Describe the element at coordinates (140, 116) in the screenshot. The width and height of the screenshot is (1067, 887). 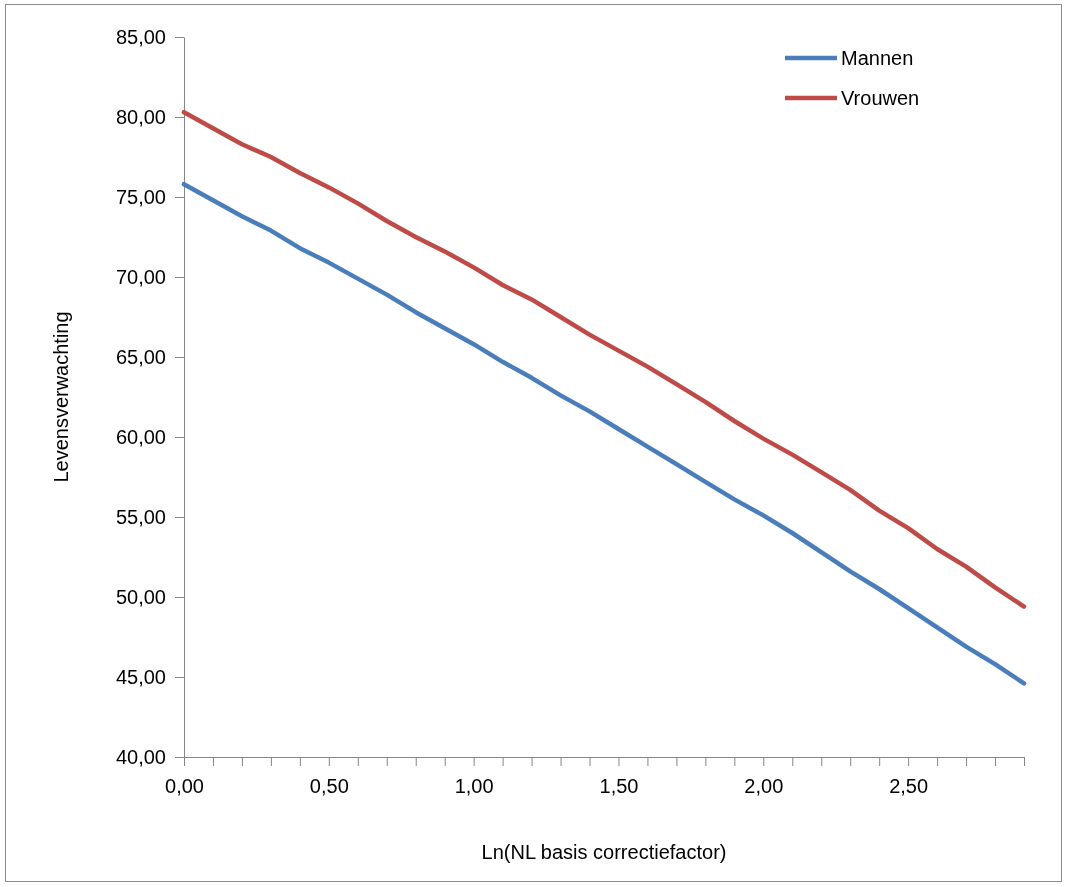
I see `y-tick-label: 80,00` at that location.